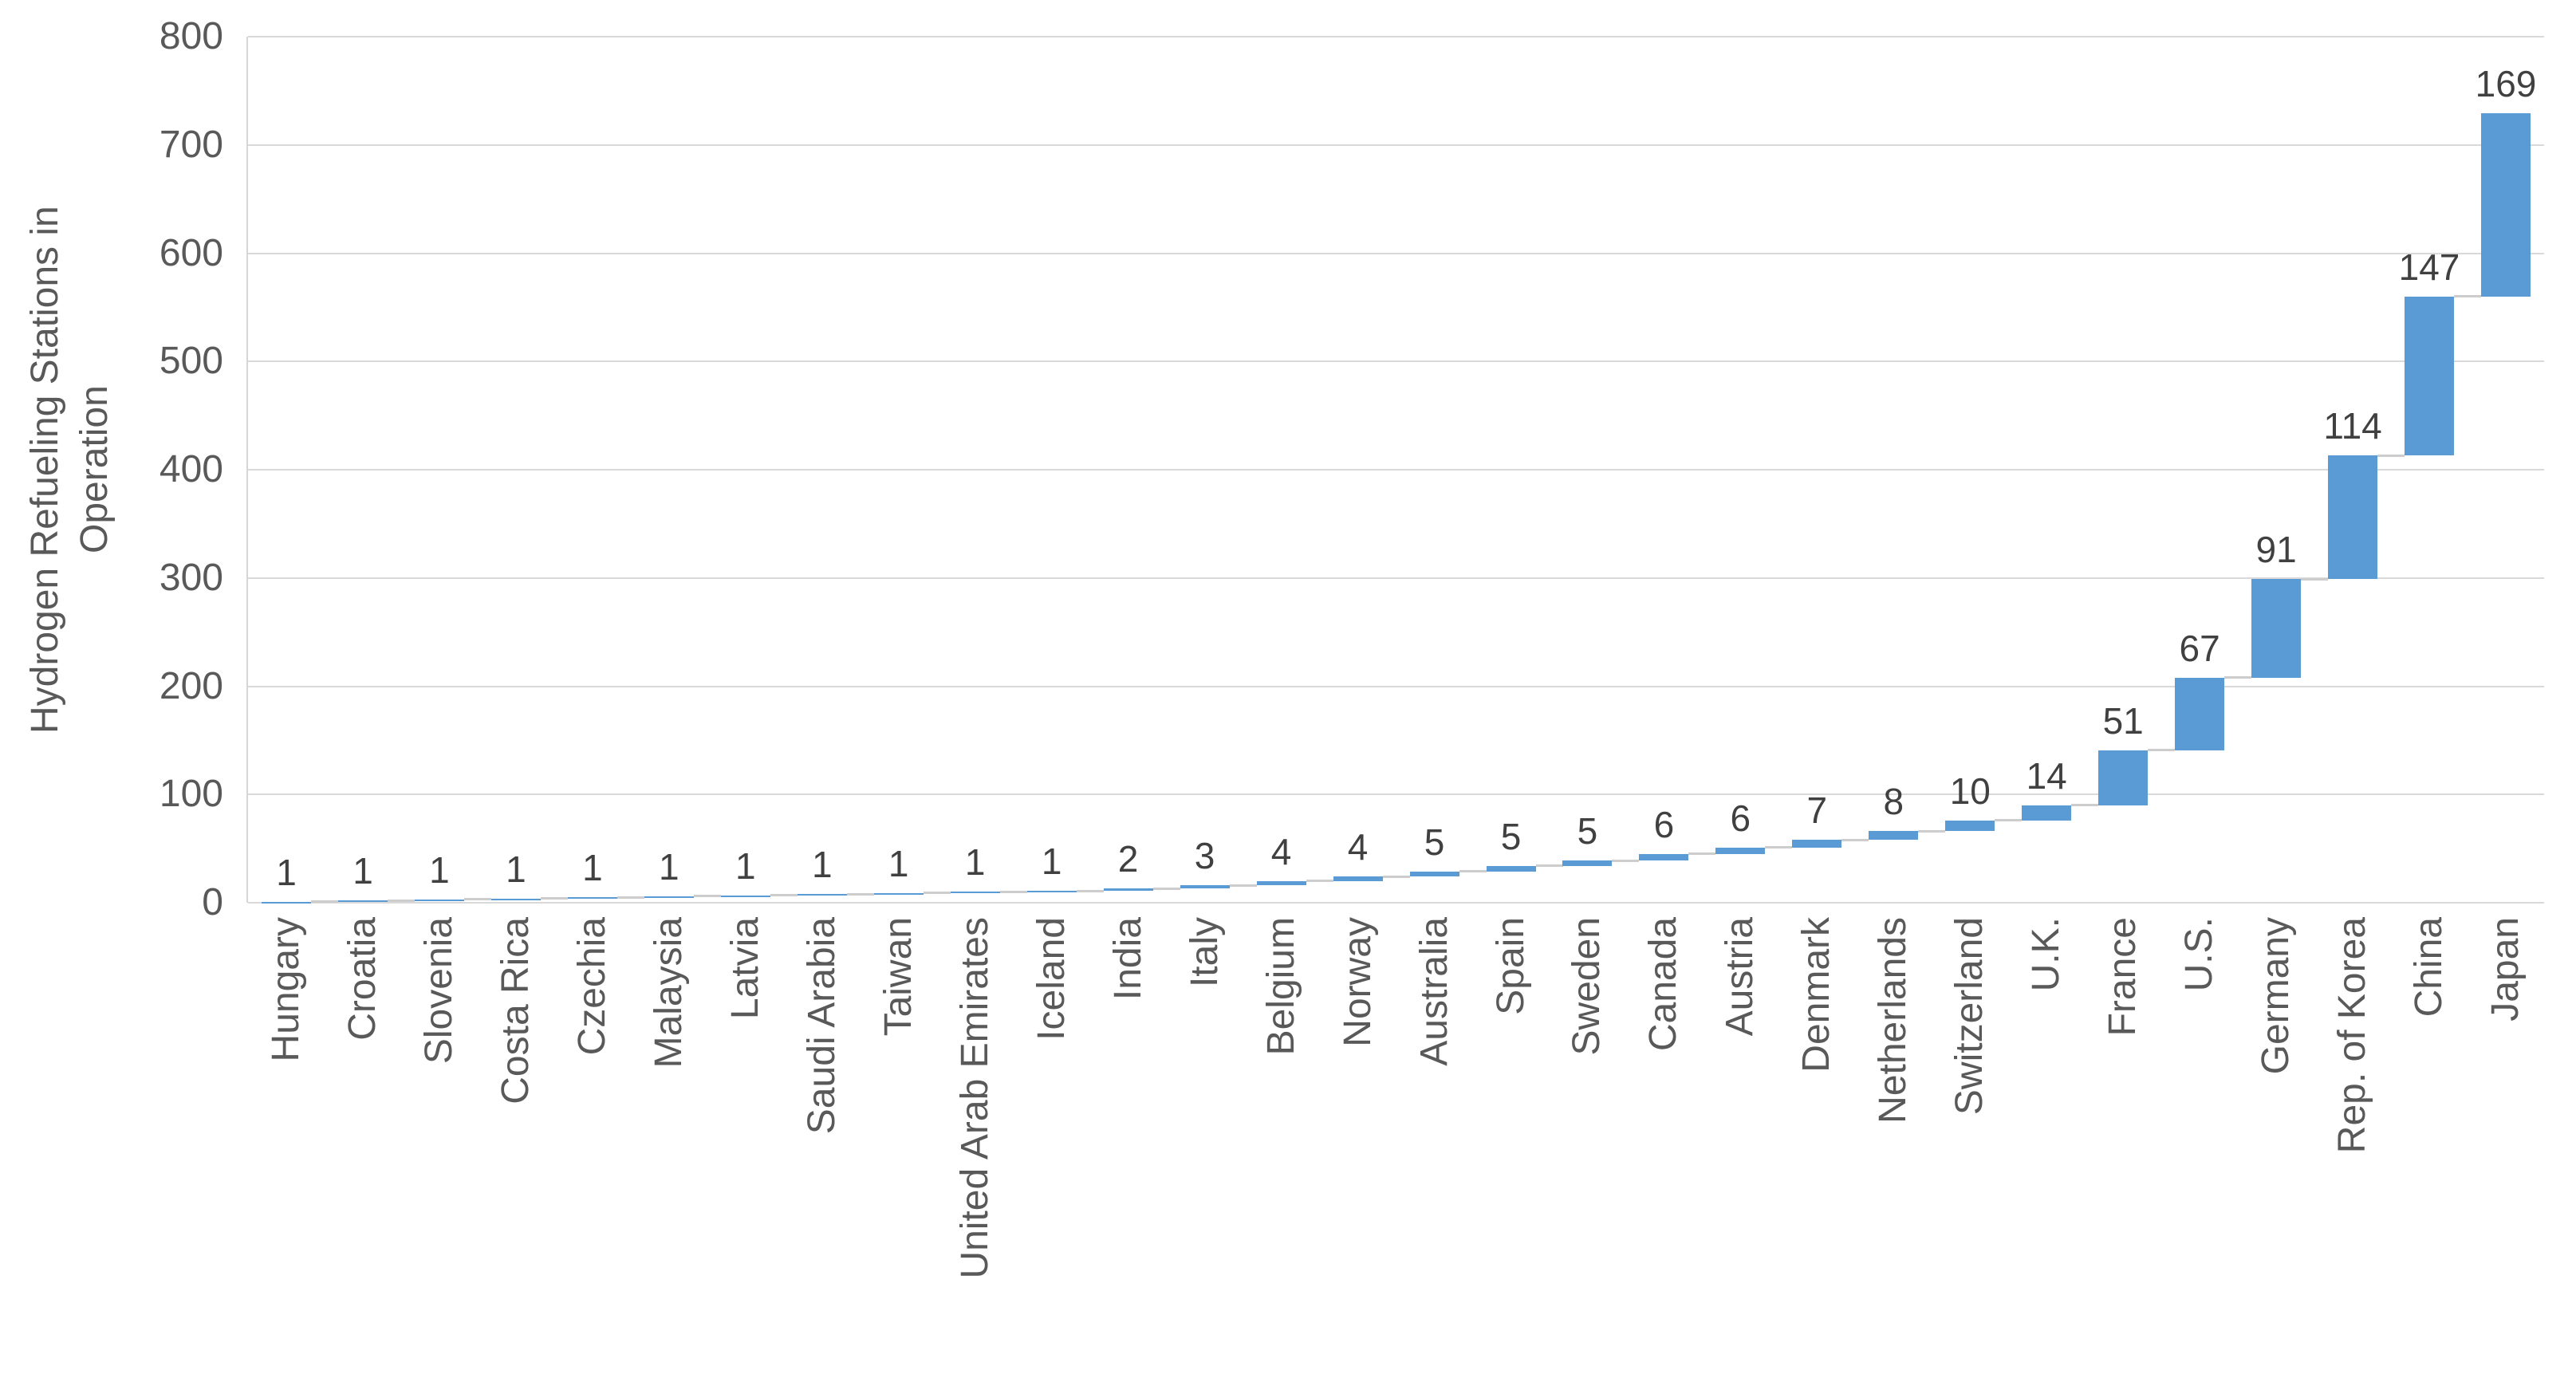  What do you see at coordinates (1205, 887) in the screenshot?
I see `bar-italy` at bounding box center [1205, 887].